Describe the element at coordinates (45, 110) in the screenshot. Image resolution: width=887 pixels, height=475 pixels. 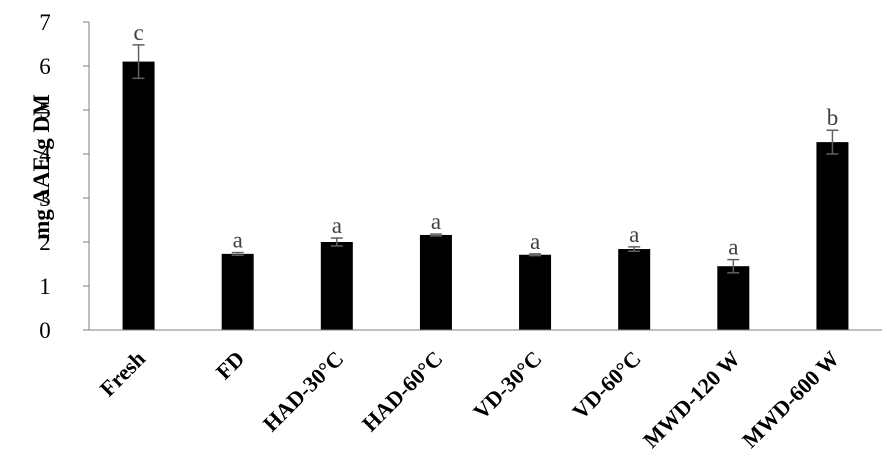
I see `y-tick-label: 5` at that location.